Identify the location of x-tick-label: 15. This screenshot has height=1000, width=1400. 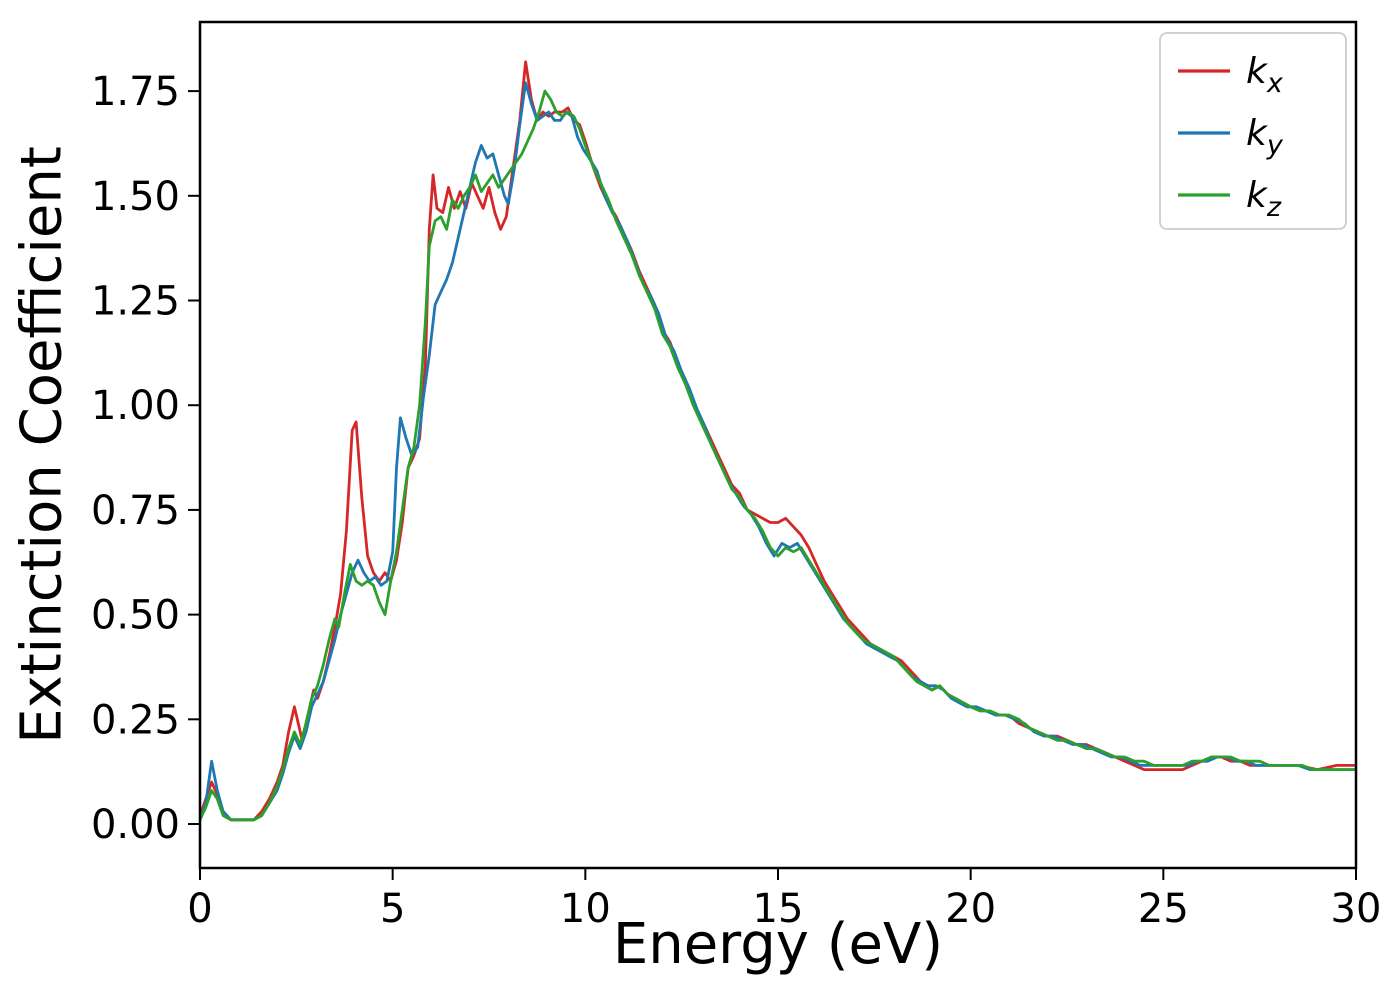
(778, 909).